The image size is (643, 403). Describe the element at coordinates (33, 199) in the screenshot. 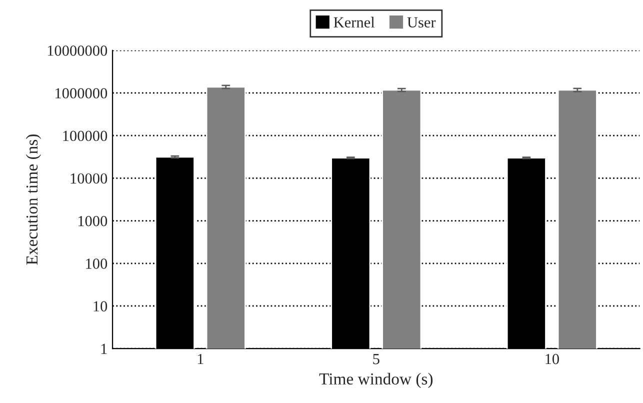

I see `y-axis-title: Execution time (ns)` at that location.